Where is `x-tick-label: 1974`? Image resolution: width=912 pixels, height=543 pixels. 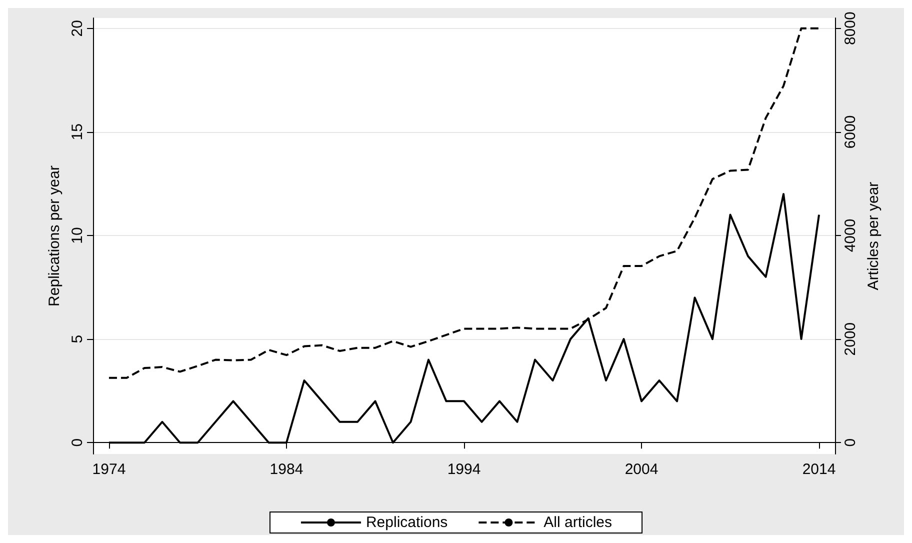 x-tick-label: 1974 is located at coordinates (109, 469).